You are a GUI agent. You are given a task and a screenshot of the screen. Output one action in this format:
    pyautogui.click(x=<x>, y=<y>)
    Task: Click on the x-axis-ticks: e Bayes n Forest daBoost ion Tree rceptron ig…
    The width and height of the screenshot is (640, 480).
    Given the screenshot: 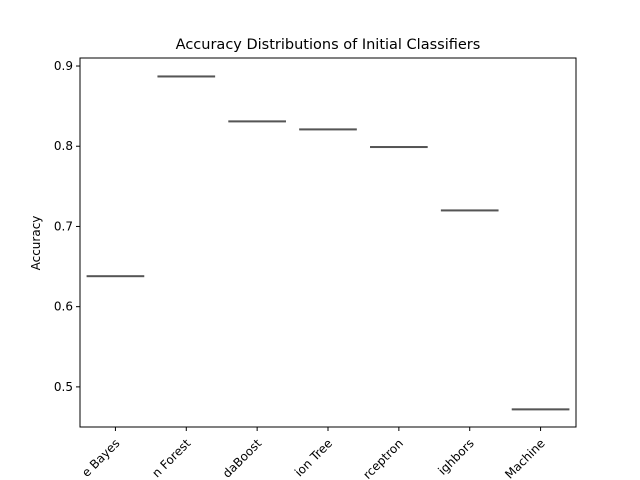 What is the action you would take?
    pyautogui.click(x=313, y=453)
    